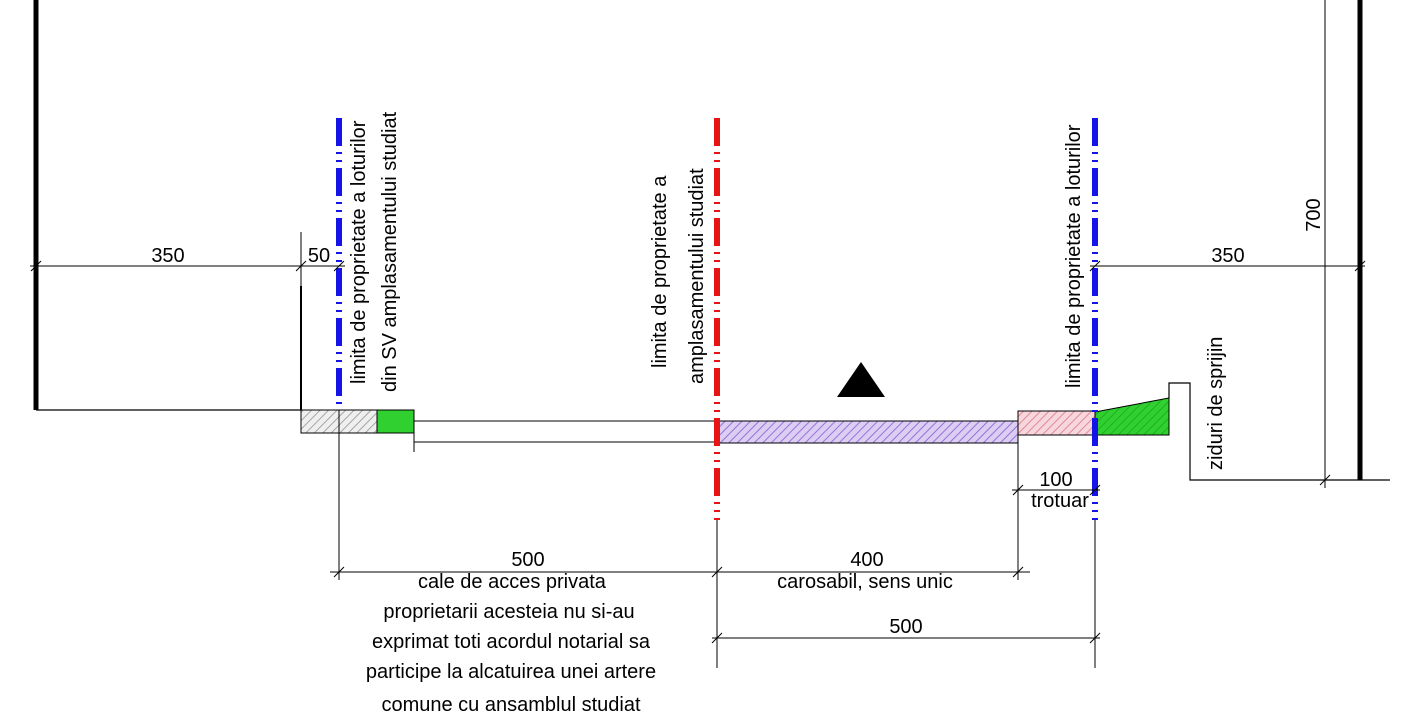 This screenshot has width=1405, height=720. Describe the element at coordinates (390, 251) in the screenshot. I see `label-sv-boundary-2: din SV amplasamentului studiat` at that location.